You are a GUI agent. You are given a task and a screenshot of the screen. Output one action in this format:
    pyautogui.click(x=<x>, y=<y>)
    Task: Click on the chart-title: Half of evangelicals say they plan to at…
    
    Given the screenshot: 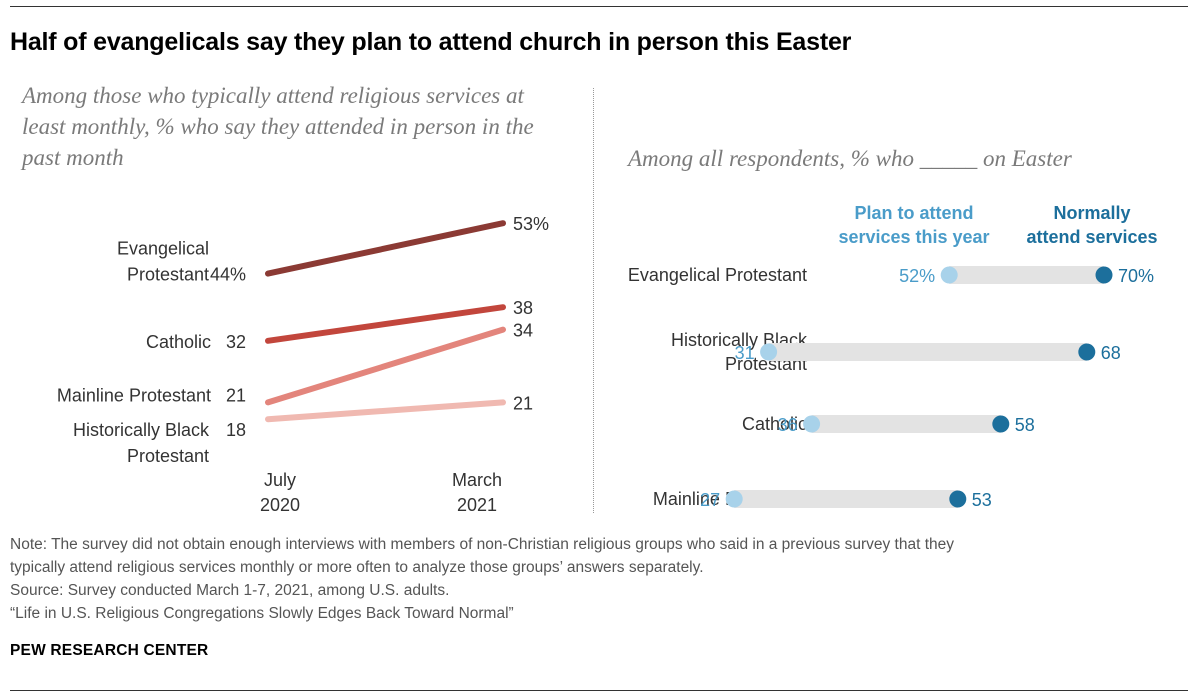 What is the action you would take?
    pyautogui.click(x=431, y=42)
    